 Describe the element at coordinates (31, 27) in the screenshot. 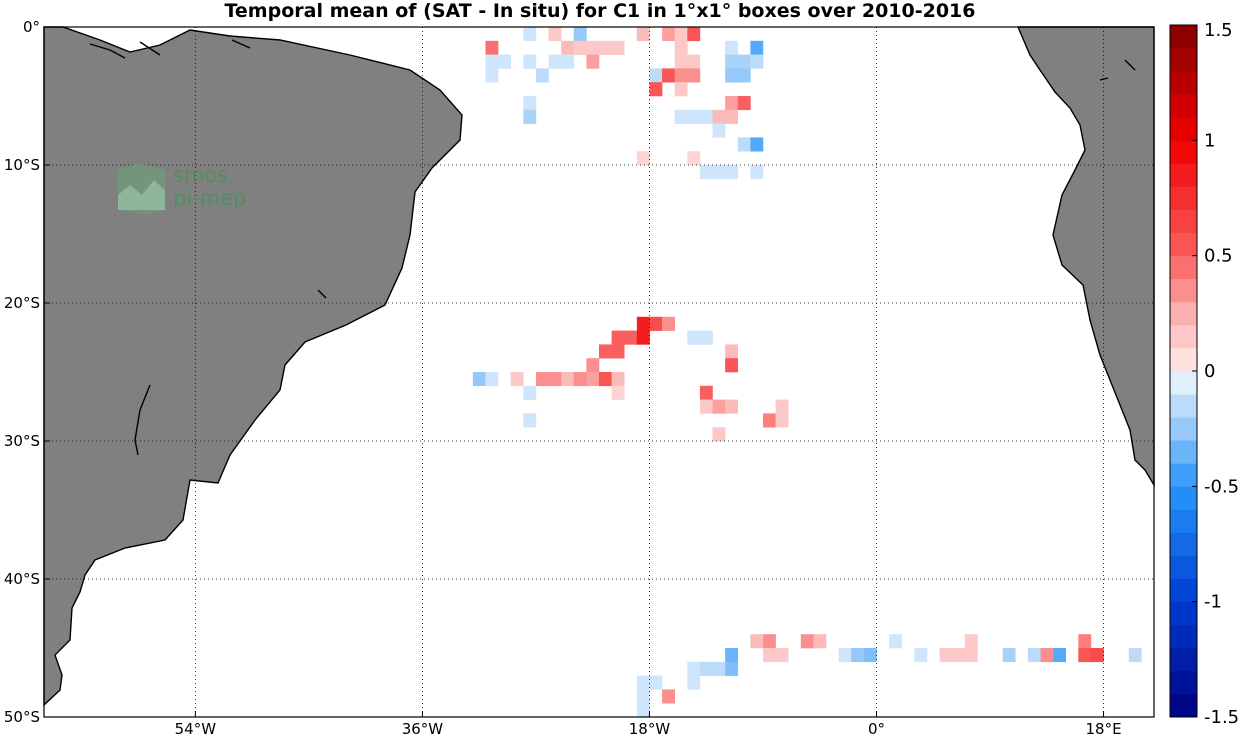

I see `latitude-tick-label: 0°` at that location.